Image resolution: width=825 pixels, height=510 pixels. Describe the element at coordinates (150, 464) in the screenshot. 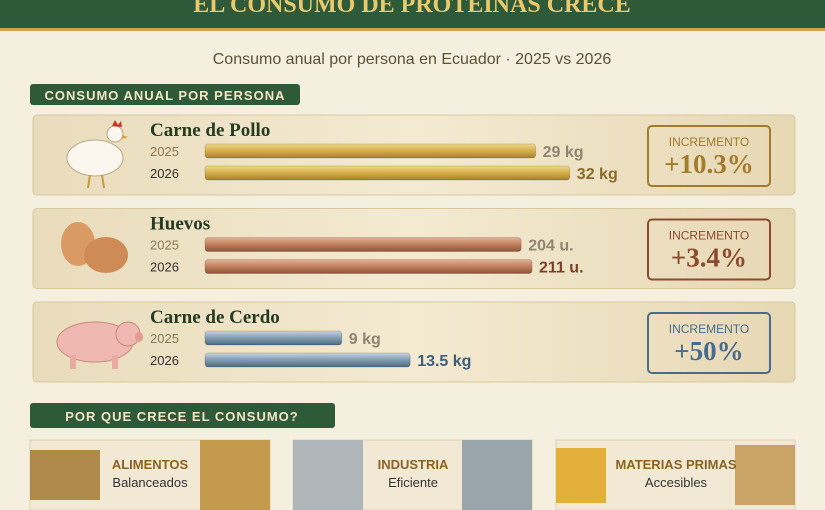

I see `reason-title: ALIMENTOS` at that location.